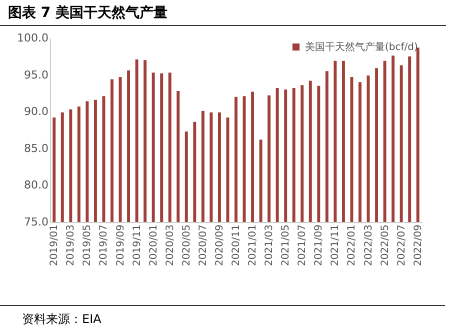 This screenshot has width=451, height=334. Describe the element at coordinates (253, 245) in the screenshot. I see `x-tick-label: 2021/01` at that location.